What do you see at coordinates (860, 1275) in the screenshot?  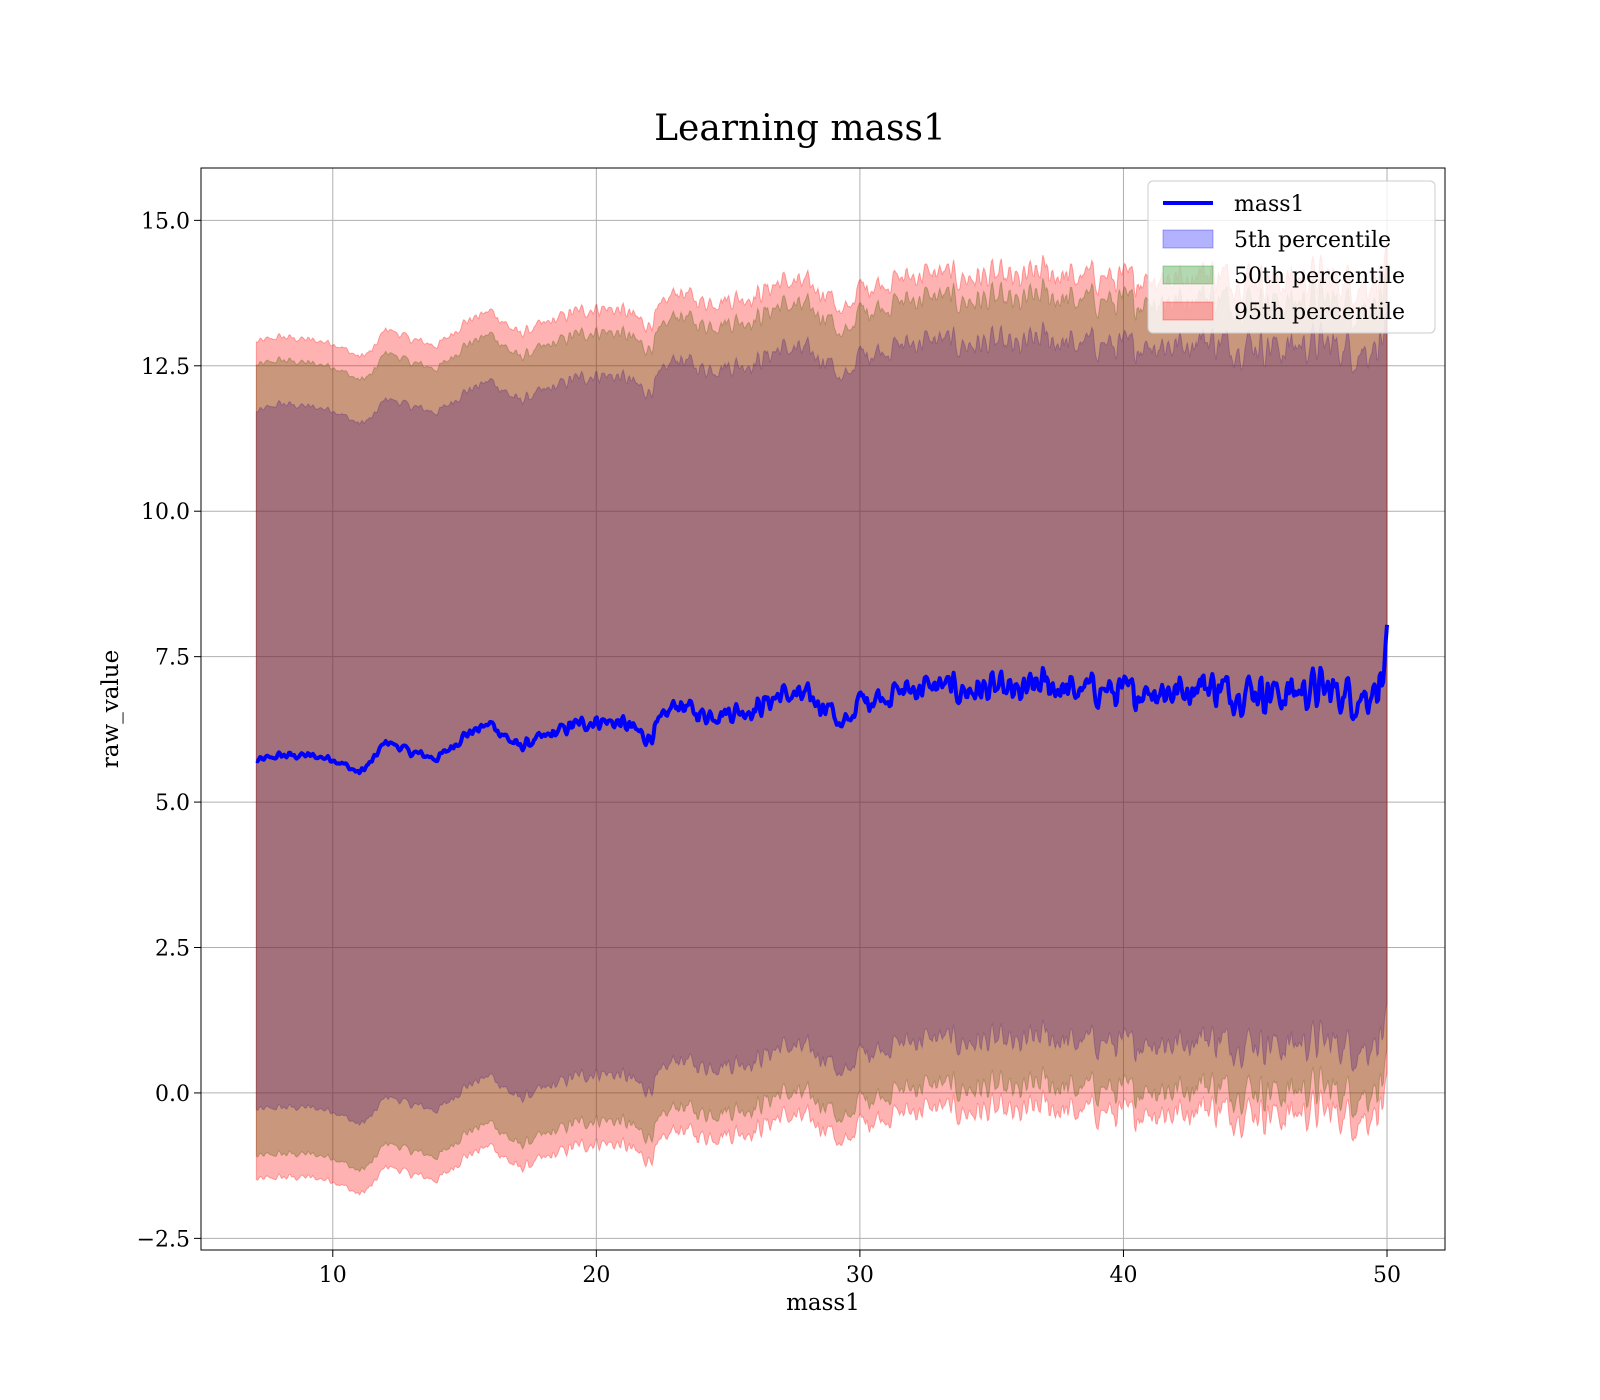 I see `x-tick-label: 30` at bounding box center [860, 1275].